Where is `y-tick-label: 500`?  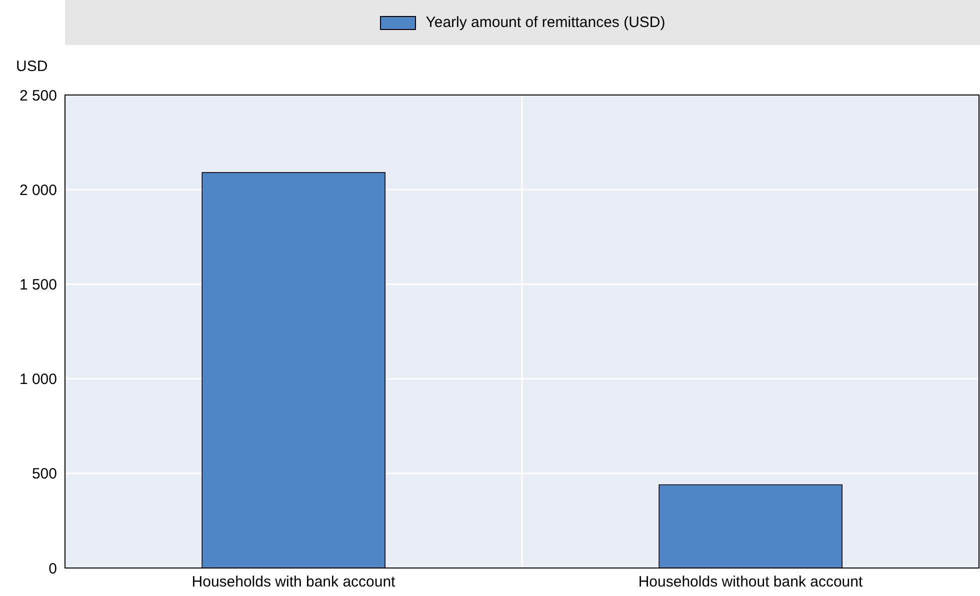 y-tick-label: 500 is located at coordinates (44, 474).